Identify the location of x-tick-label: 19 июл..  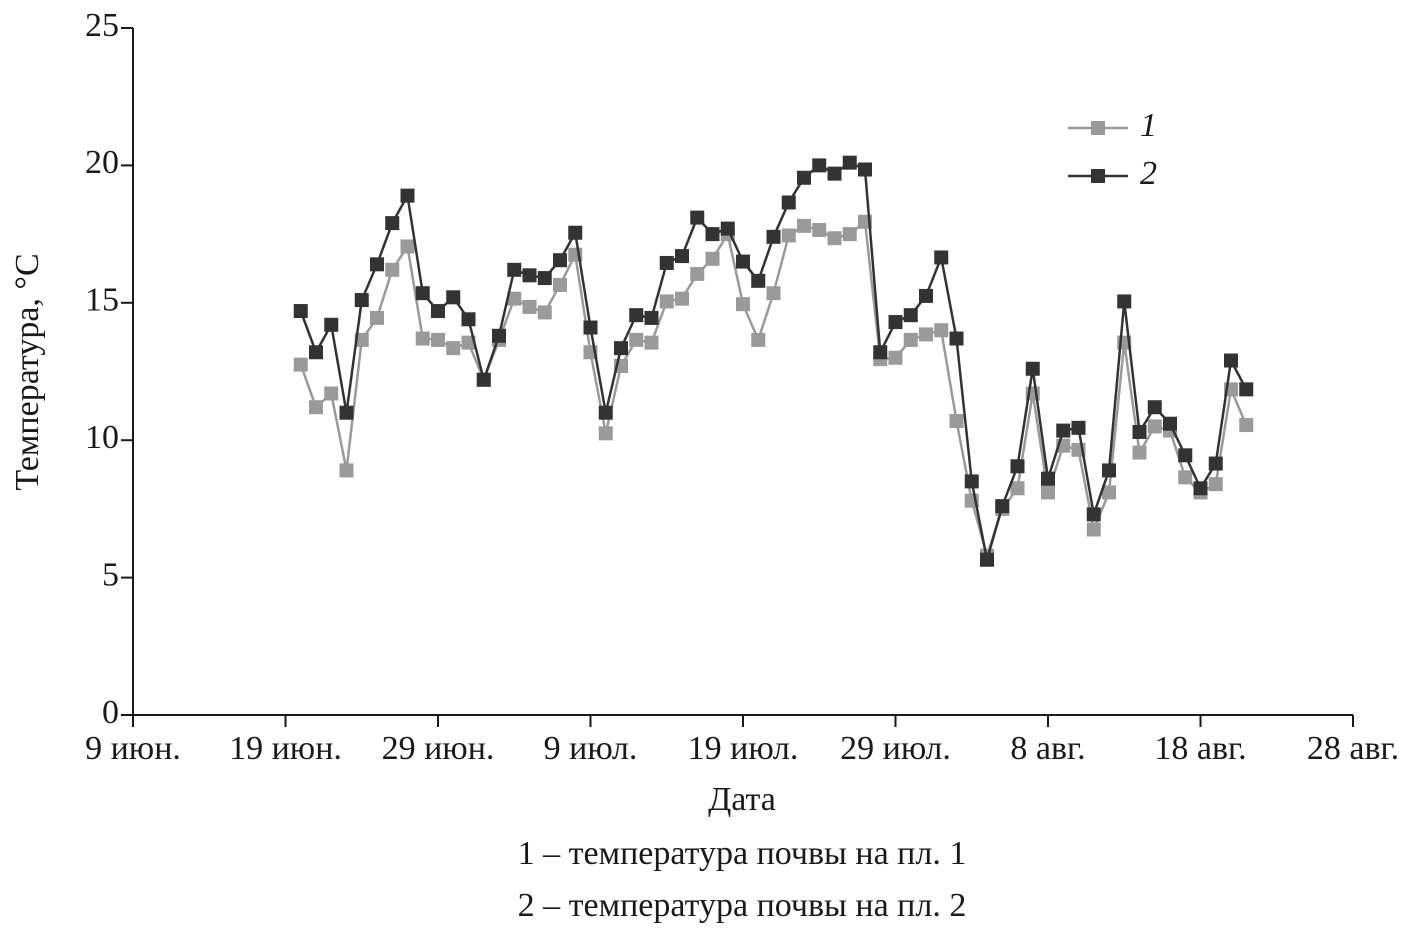
(743, 748).